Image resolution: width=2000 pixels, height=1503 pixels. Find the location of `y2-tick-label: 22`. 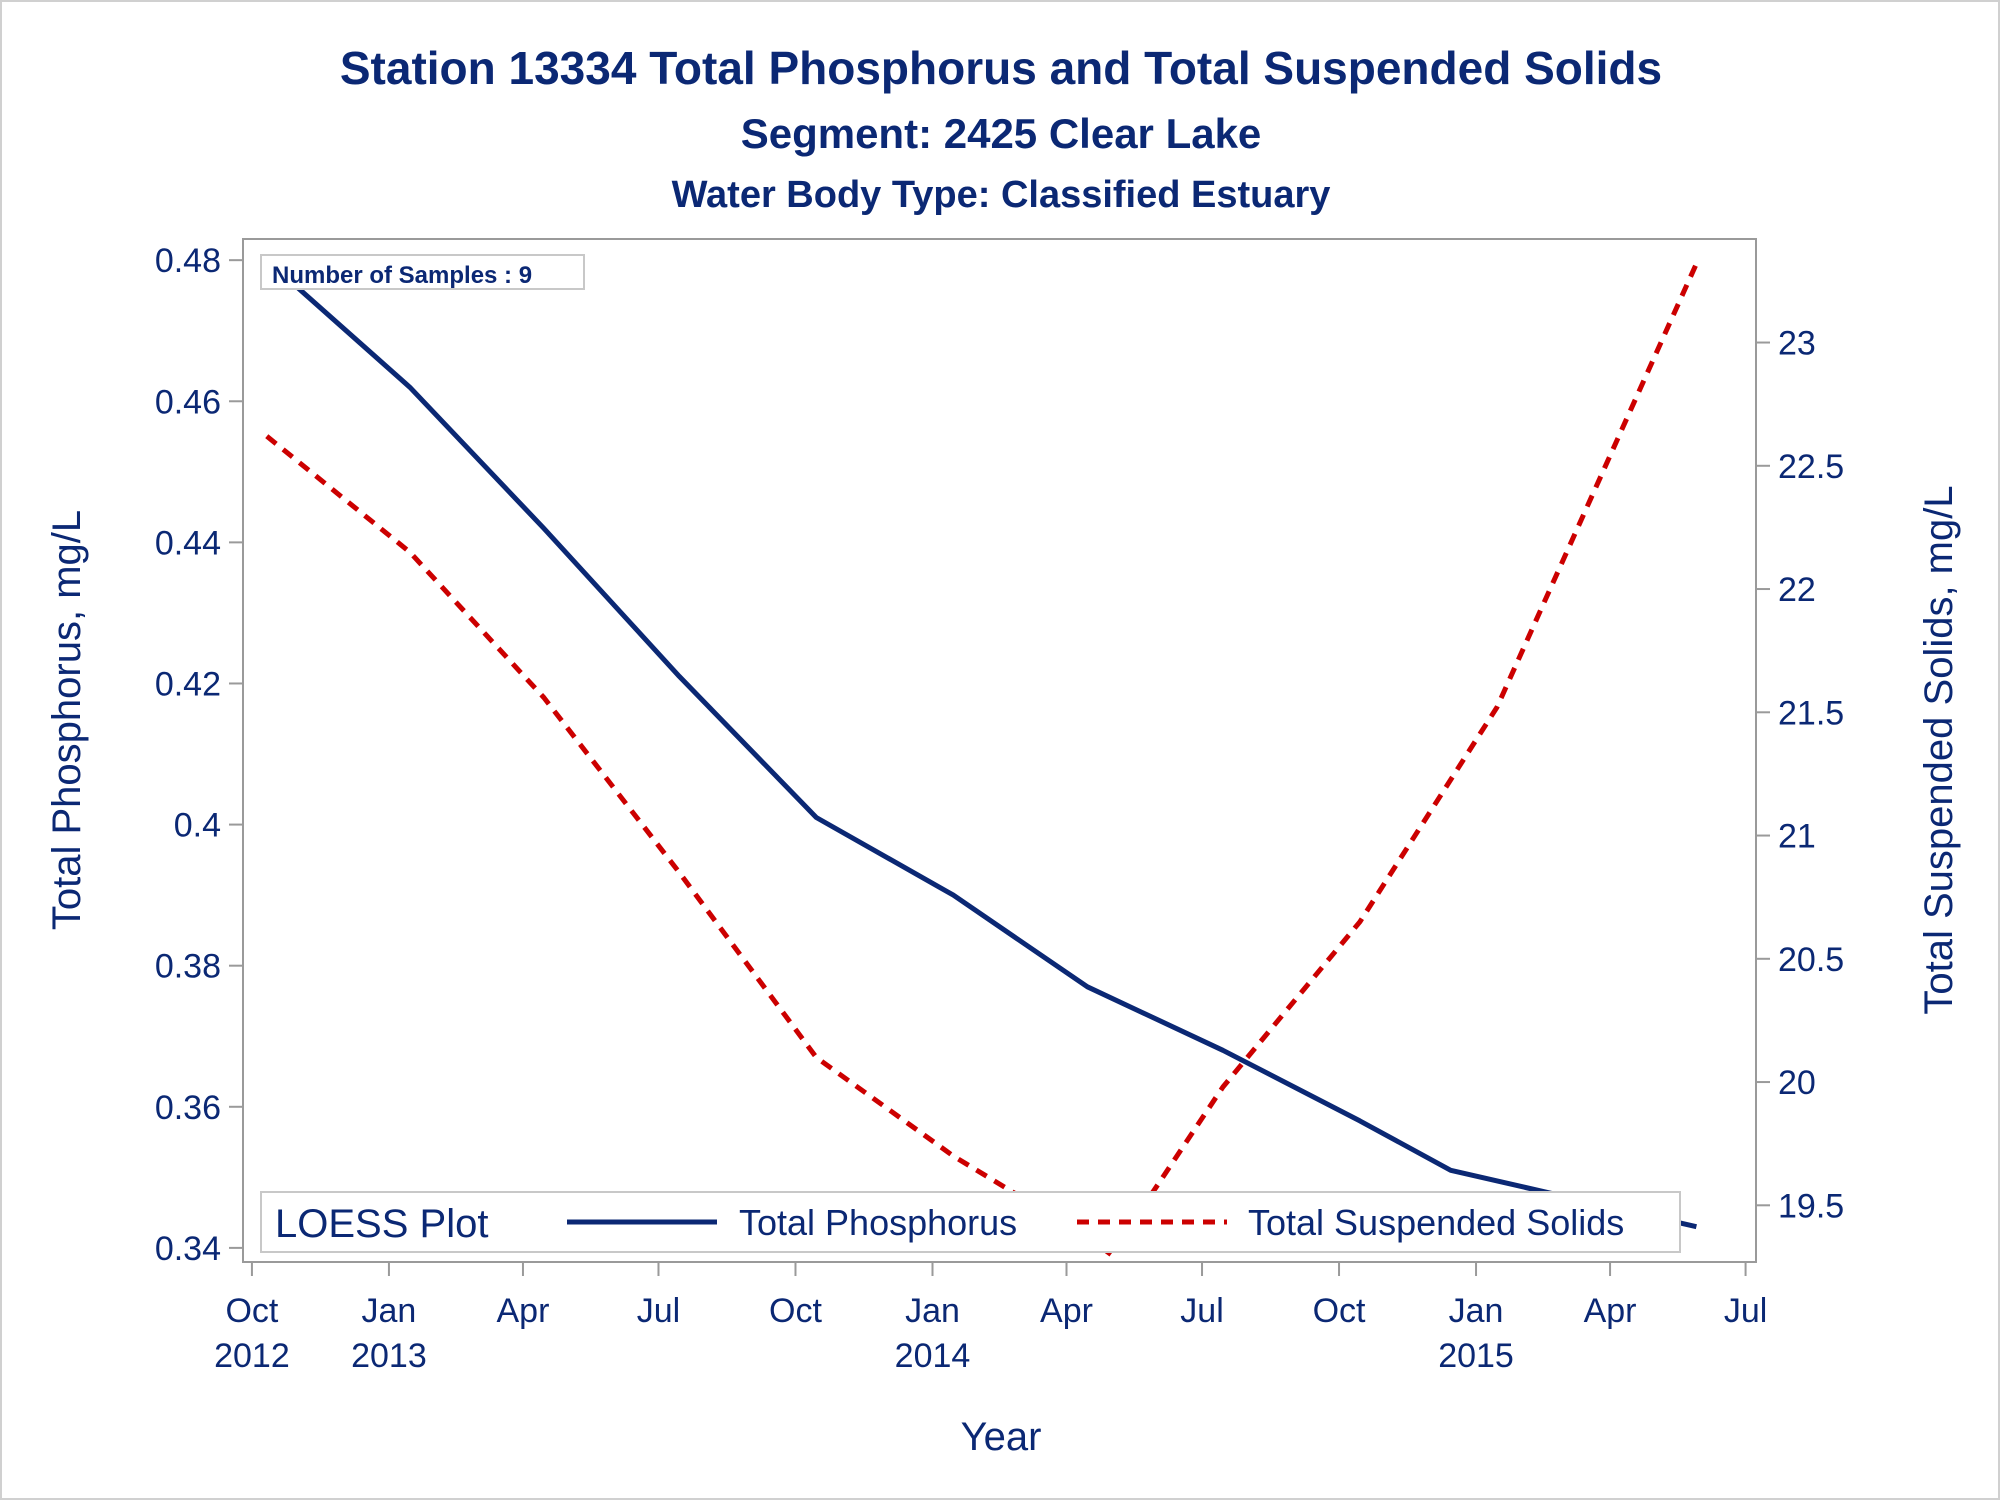

y2-tick-label: 22 is located at coordinates (1797, 590).